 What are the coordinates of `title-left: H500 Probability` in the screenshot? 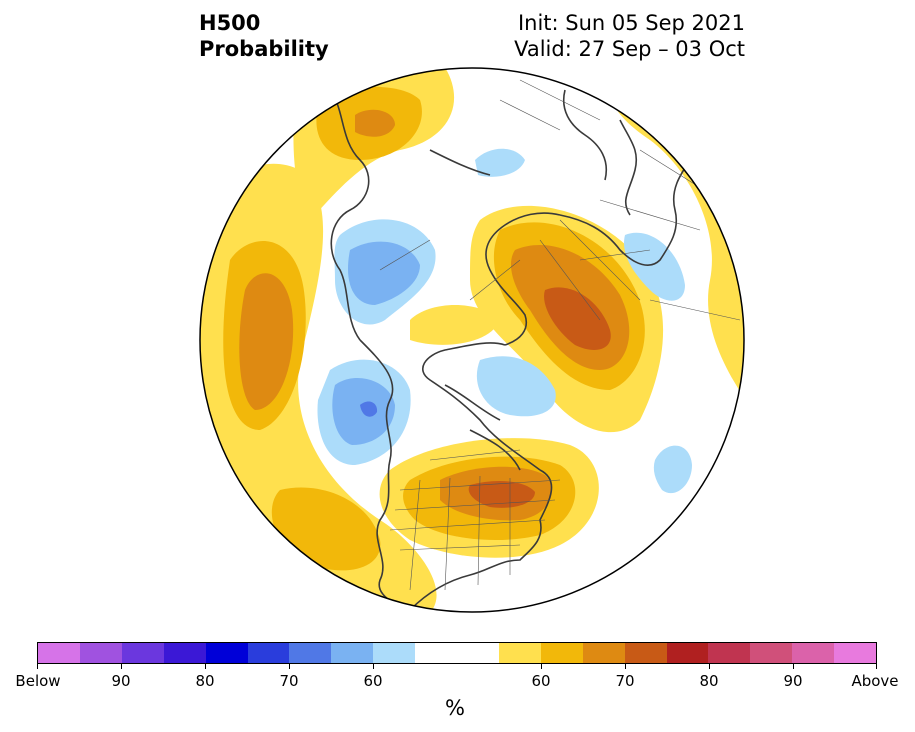 It's located at (264, 36).